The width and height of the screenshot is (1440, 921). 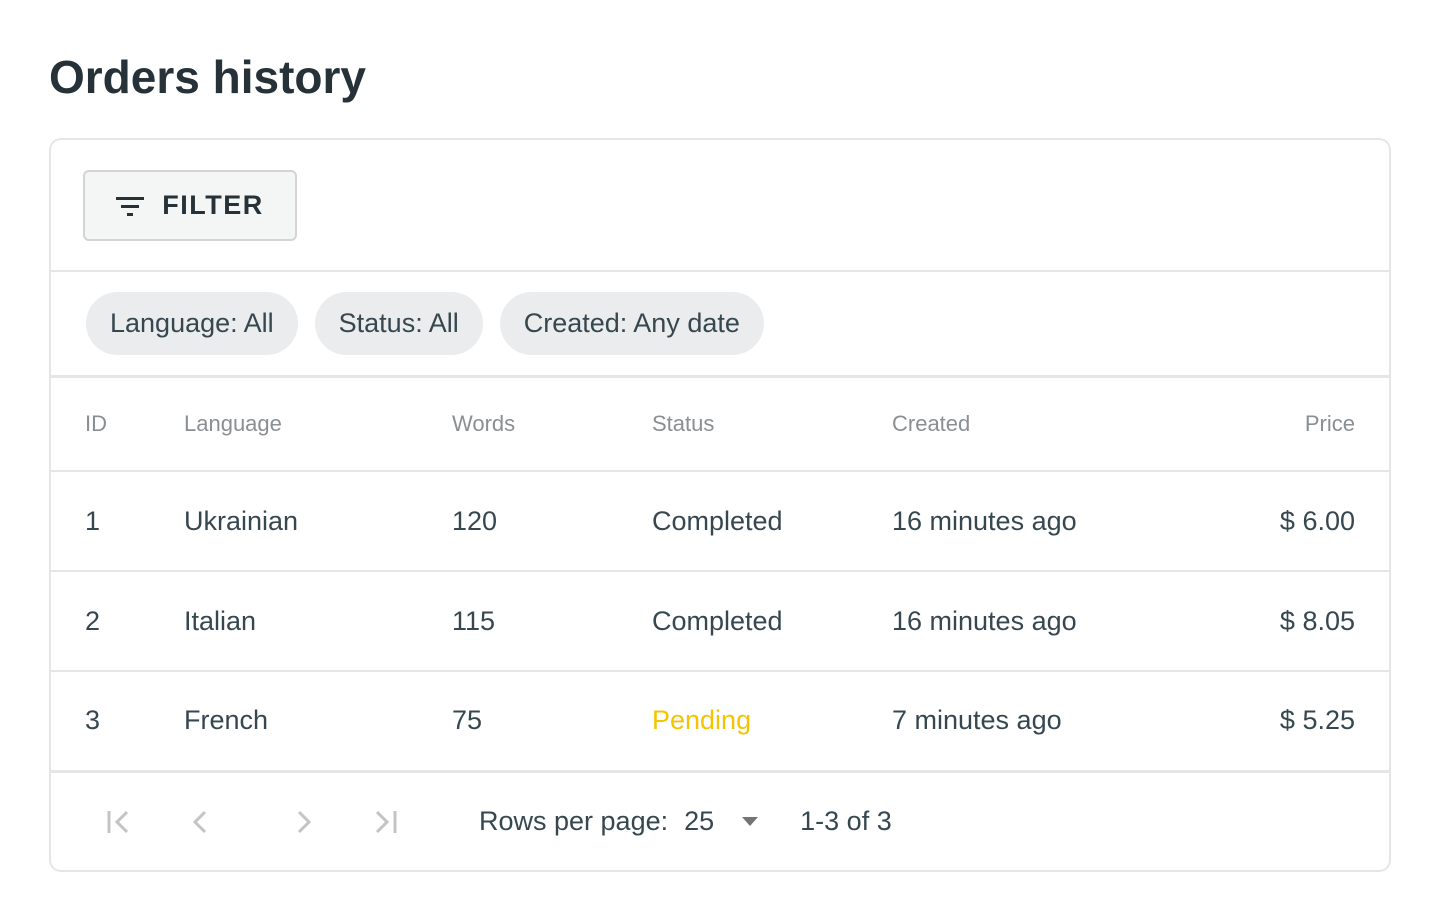 I want to click on last-page-icon, so click(x=386, y=821).